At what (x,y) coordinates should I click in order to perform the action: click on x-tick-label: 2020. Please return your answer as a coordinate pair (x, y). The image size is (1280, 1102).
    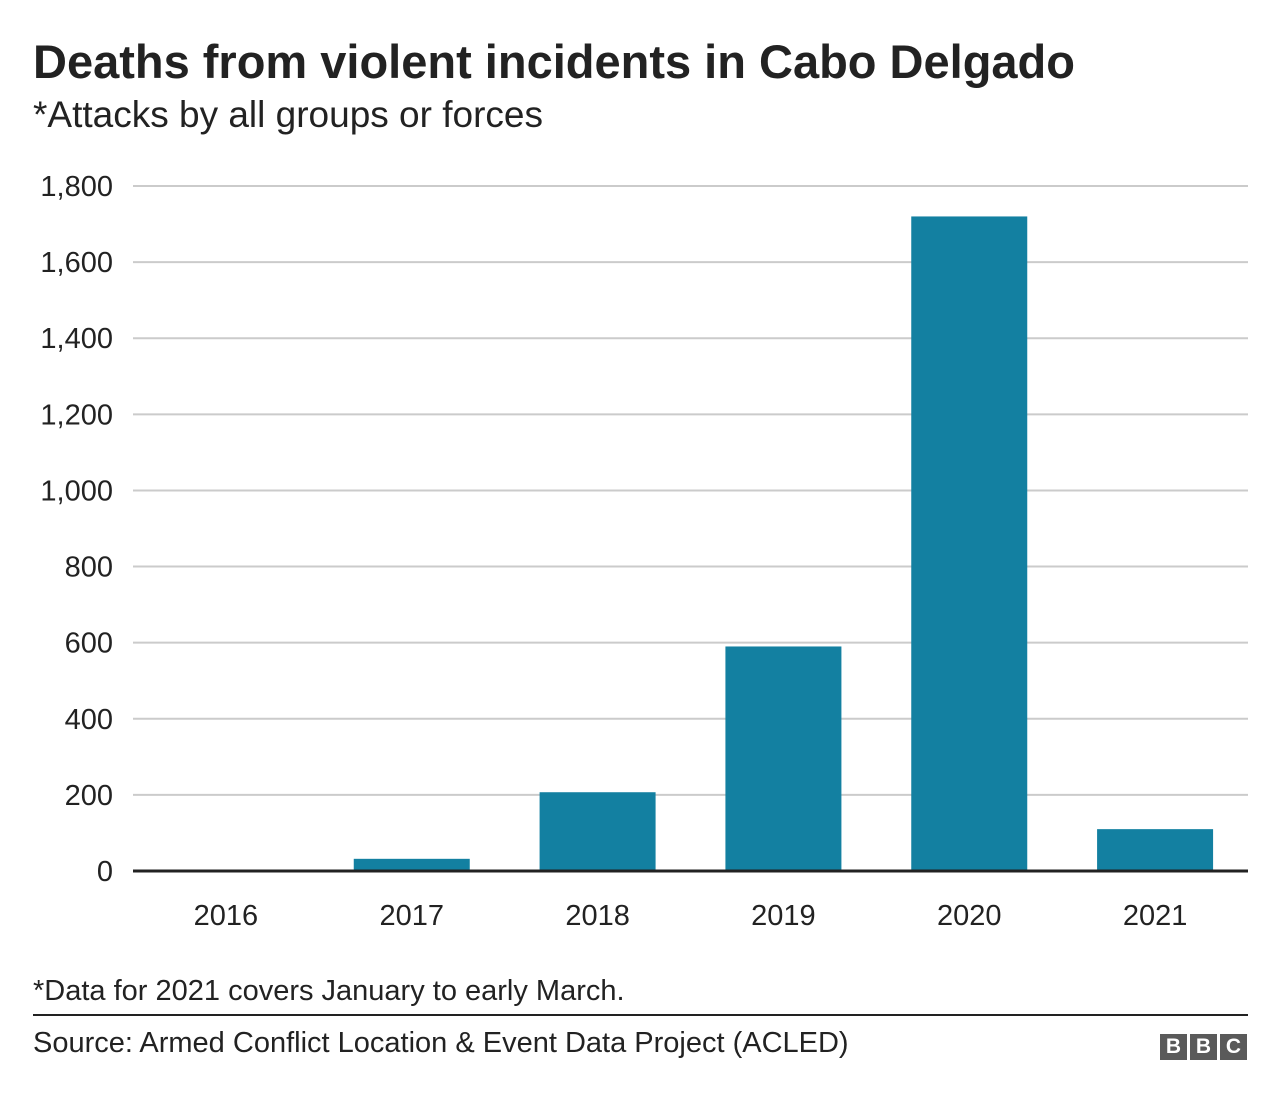
    Looking at the image, I should click on (969, 916).